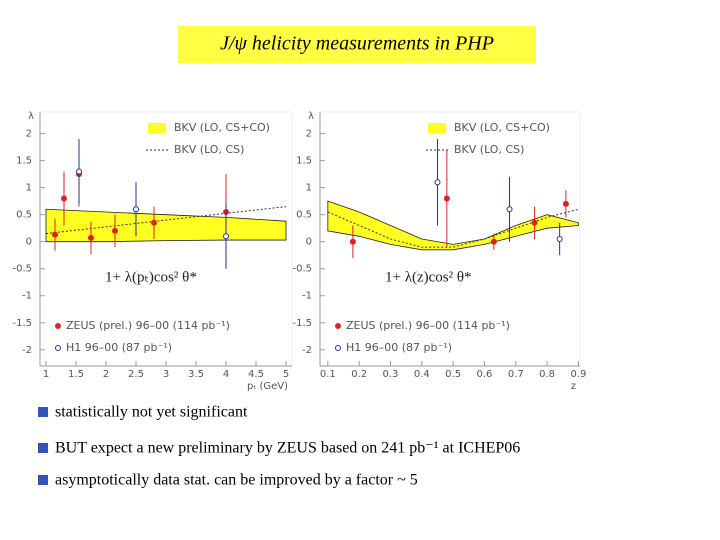  What do you see at coordinates (46, 374) in the screenshot?
I see `x-tick-label: 1` at bounding box center [46, 374].